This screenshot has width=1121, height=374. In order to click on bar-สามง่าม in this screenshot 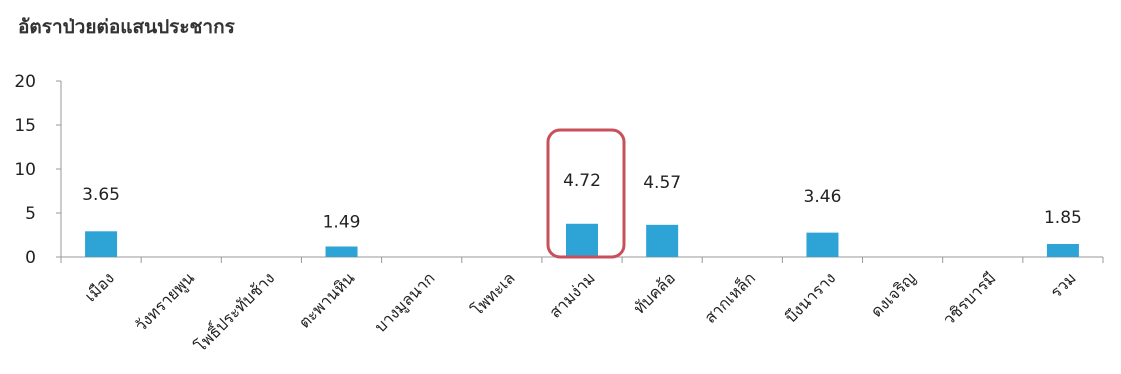, I will do `click(582, 240)`.